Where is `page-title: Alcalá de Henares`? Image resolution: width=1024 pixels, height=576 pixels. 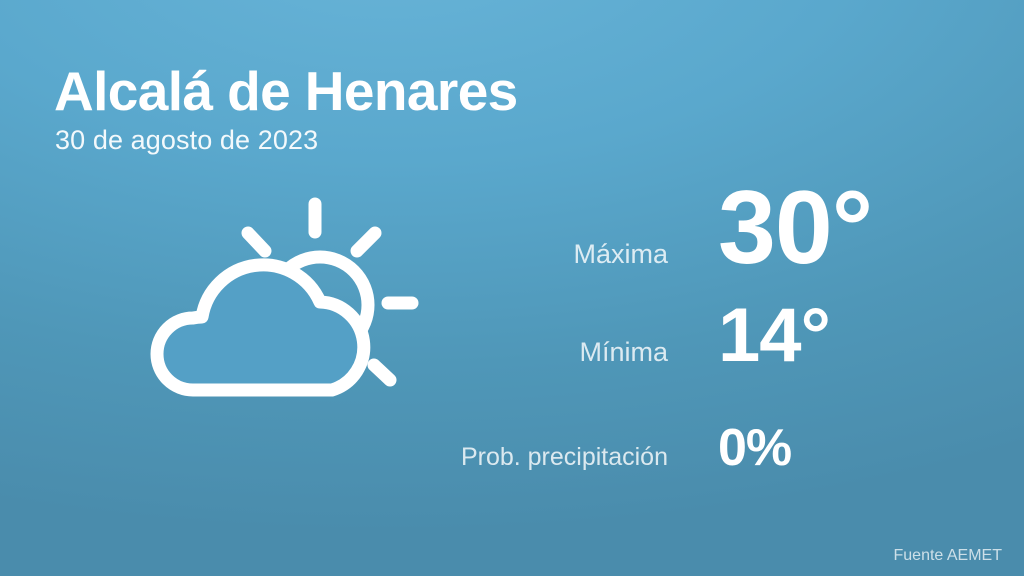
page-title: Alcalá de Henares is located at coordinates (286, 91).